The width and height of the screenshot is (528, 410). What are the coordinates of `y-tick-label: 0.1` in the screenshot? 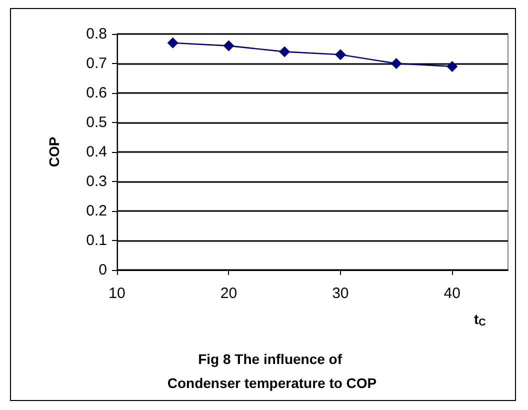 It's located at (96, 240).